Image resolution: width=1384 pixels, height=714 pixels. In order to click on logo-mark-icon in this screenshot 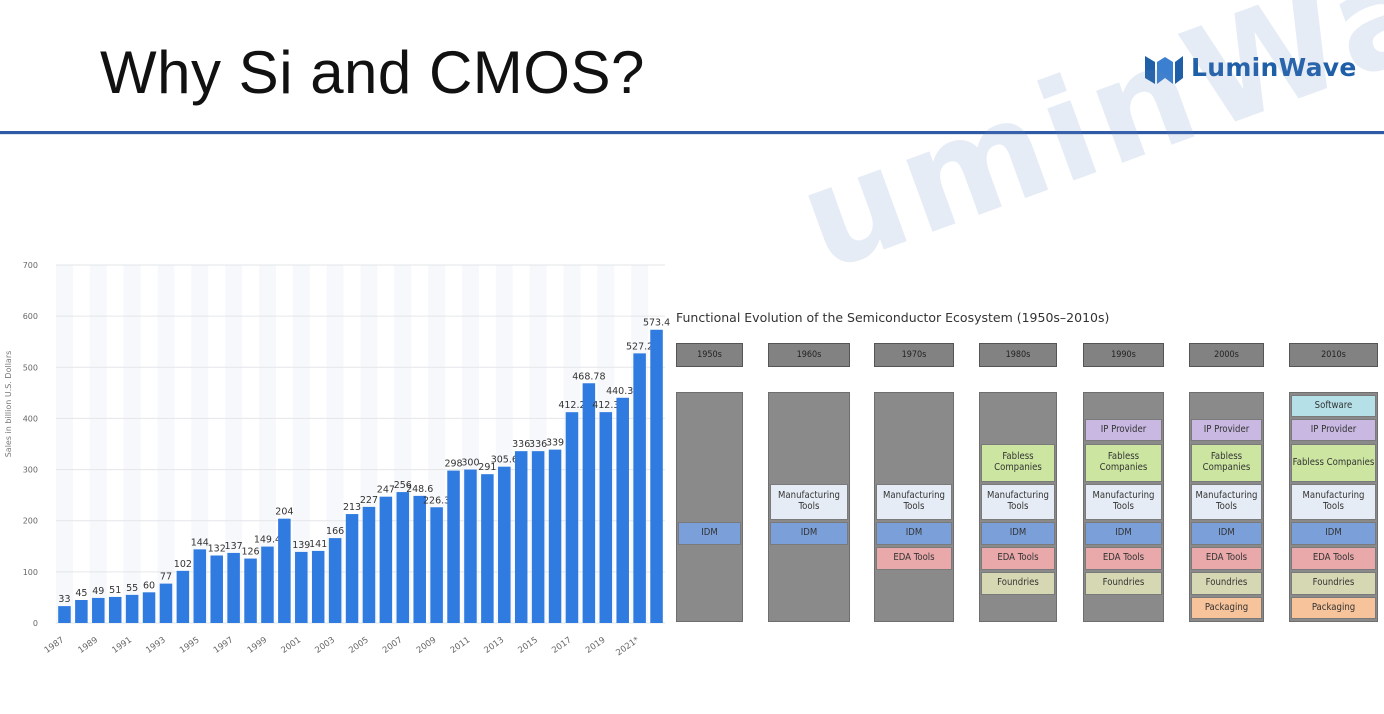, I will do `click(1164, 70)`.